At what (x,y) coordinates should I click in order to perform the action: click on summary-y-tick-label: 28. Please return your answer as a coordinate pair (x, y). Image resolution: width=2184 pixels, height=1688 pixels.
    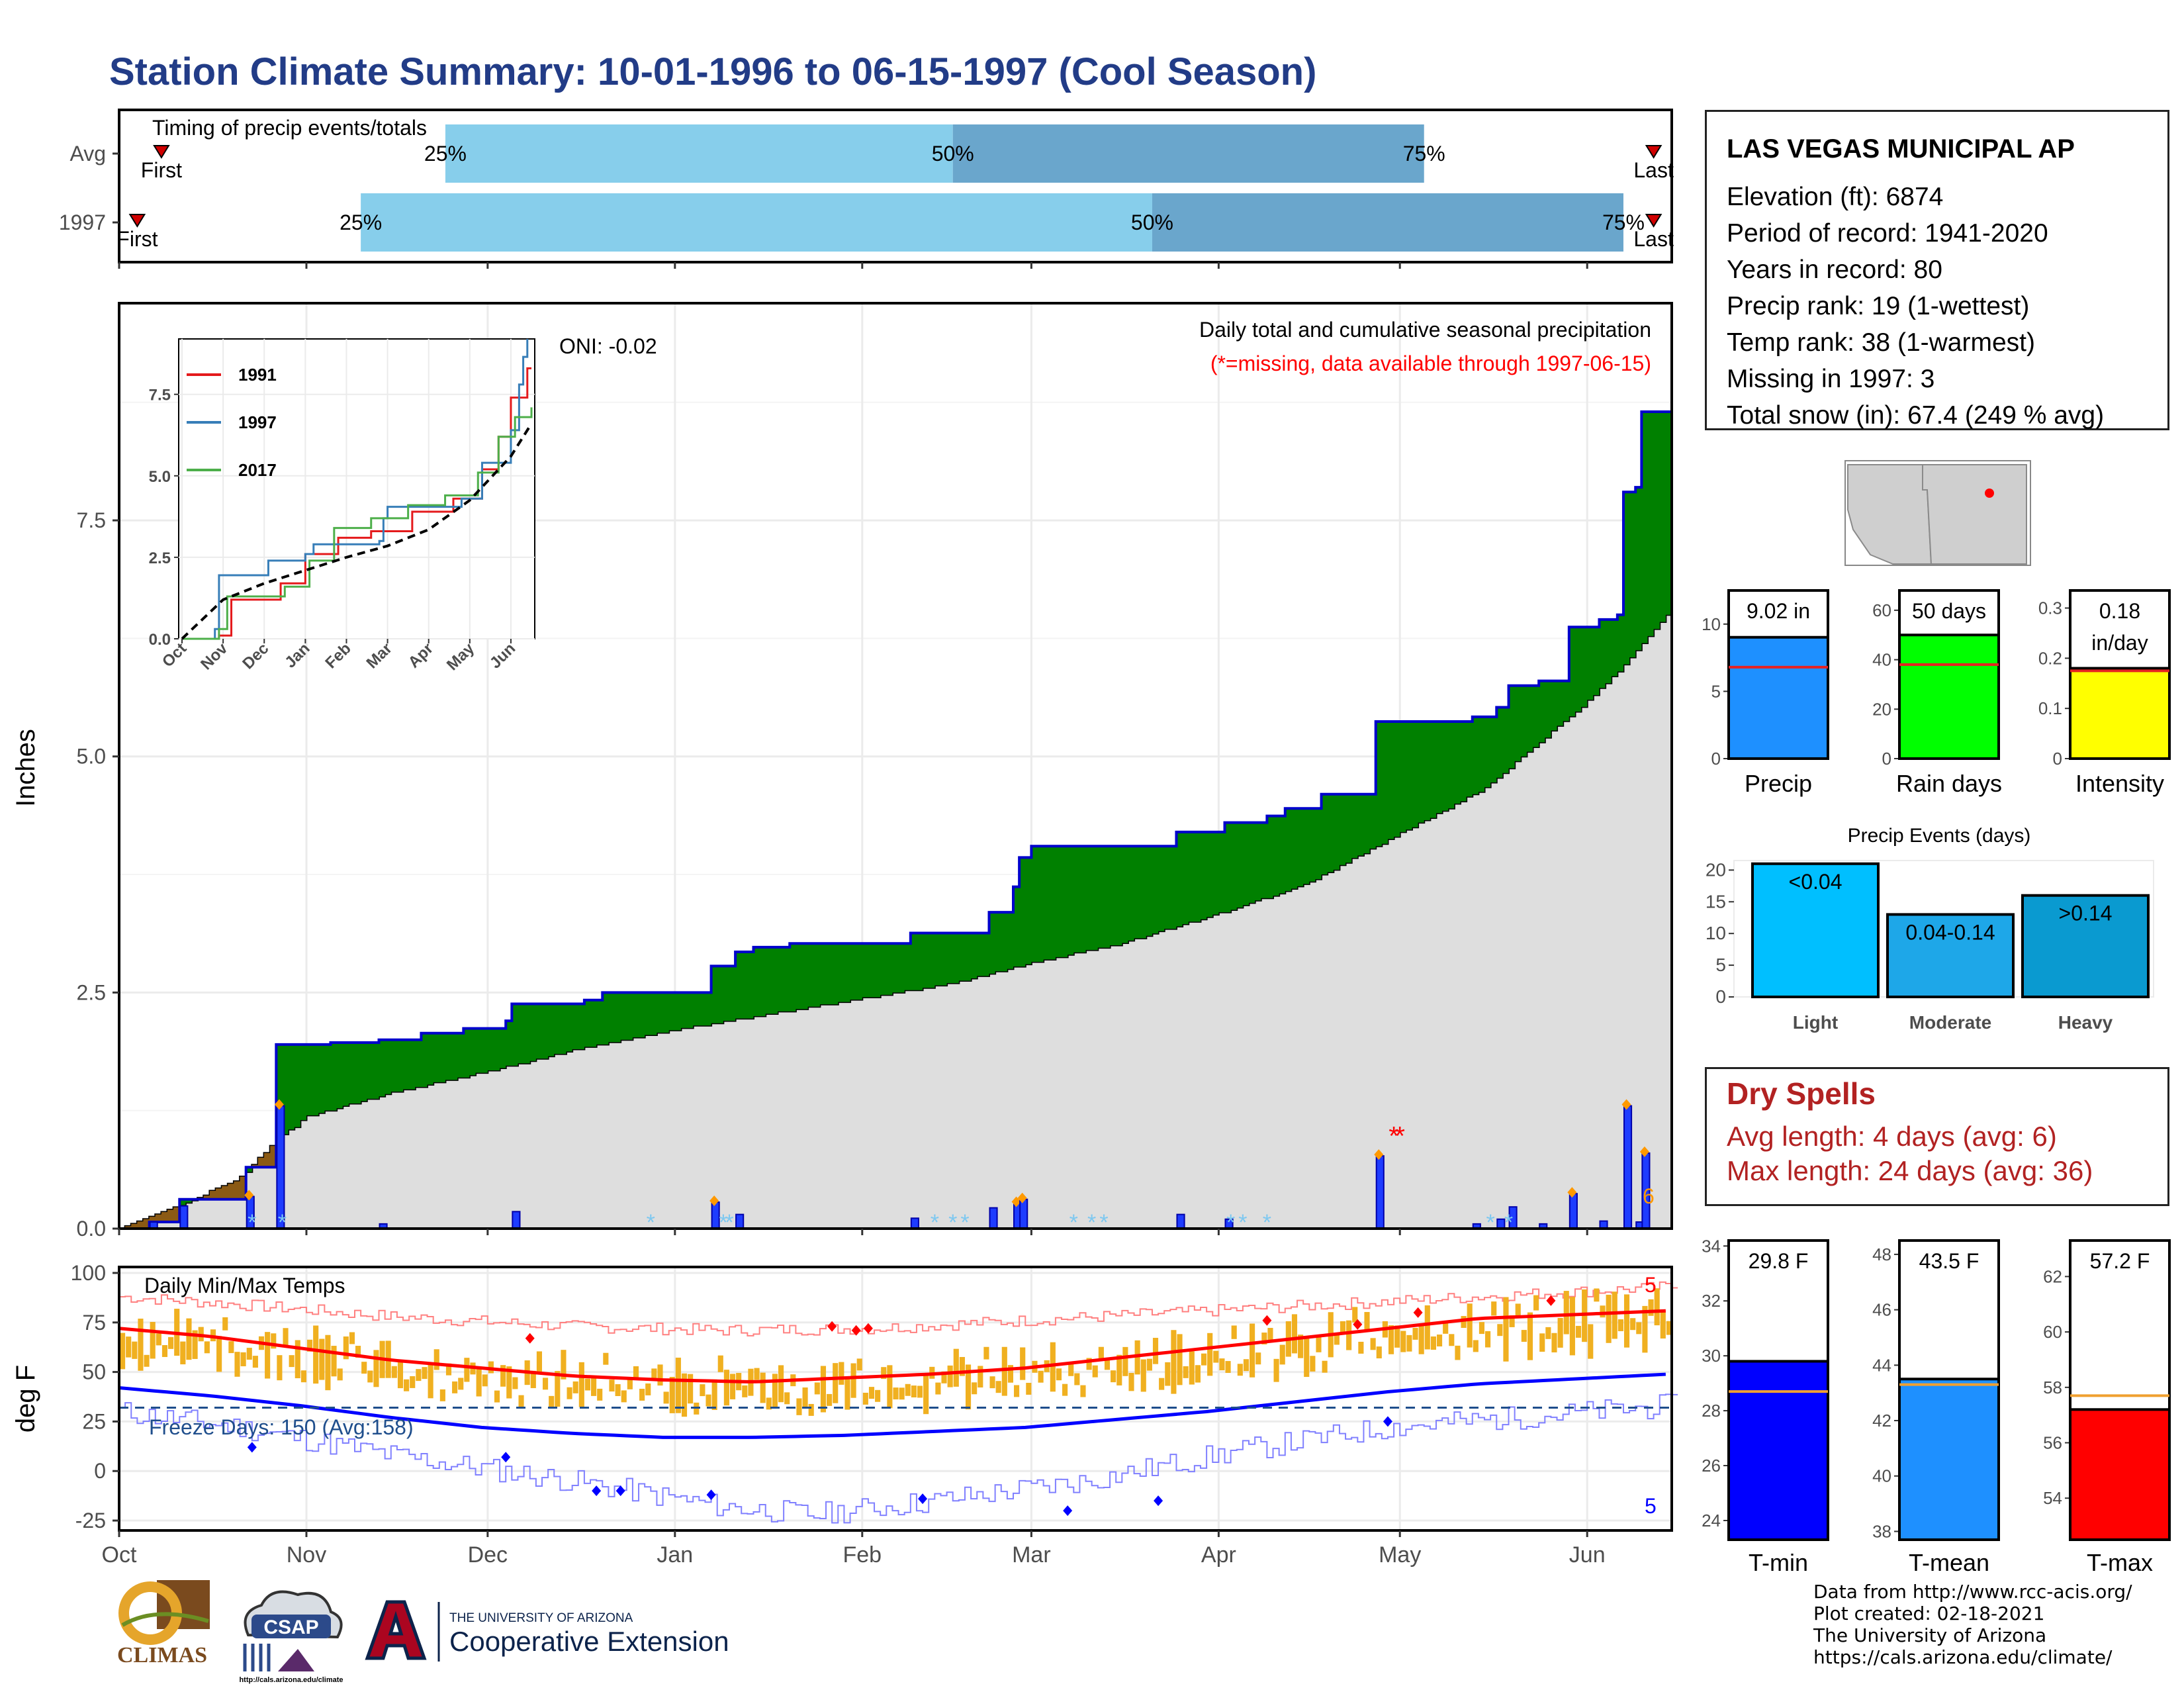
    Looking at the image, I should click on (1712, 1411).